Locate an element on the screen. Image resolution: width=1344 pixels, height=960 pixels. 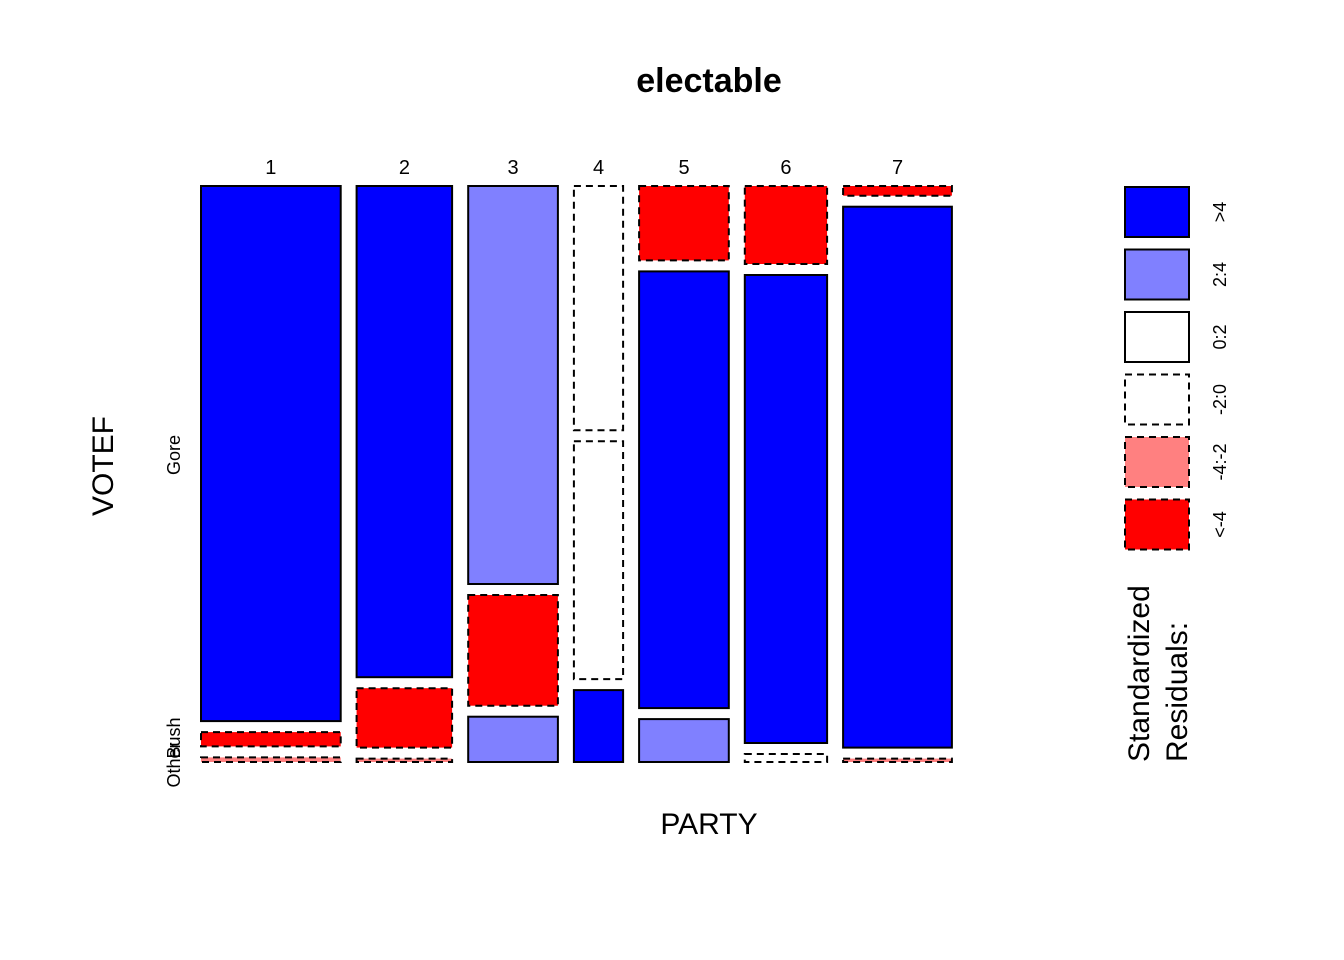
x-tick-label: 4 is located at coordinates (598, 168).